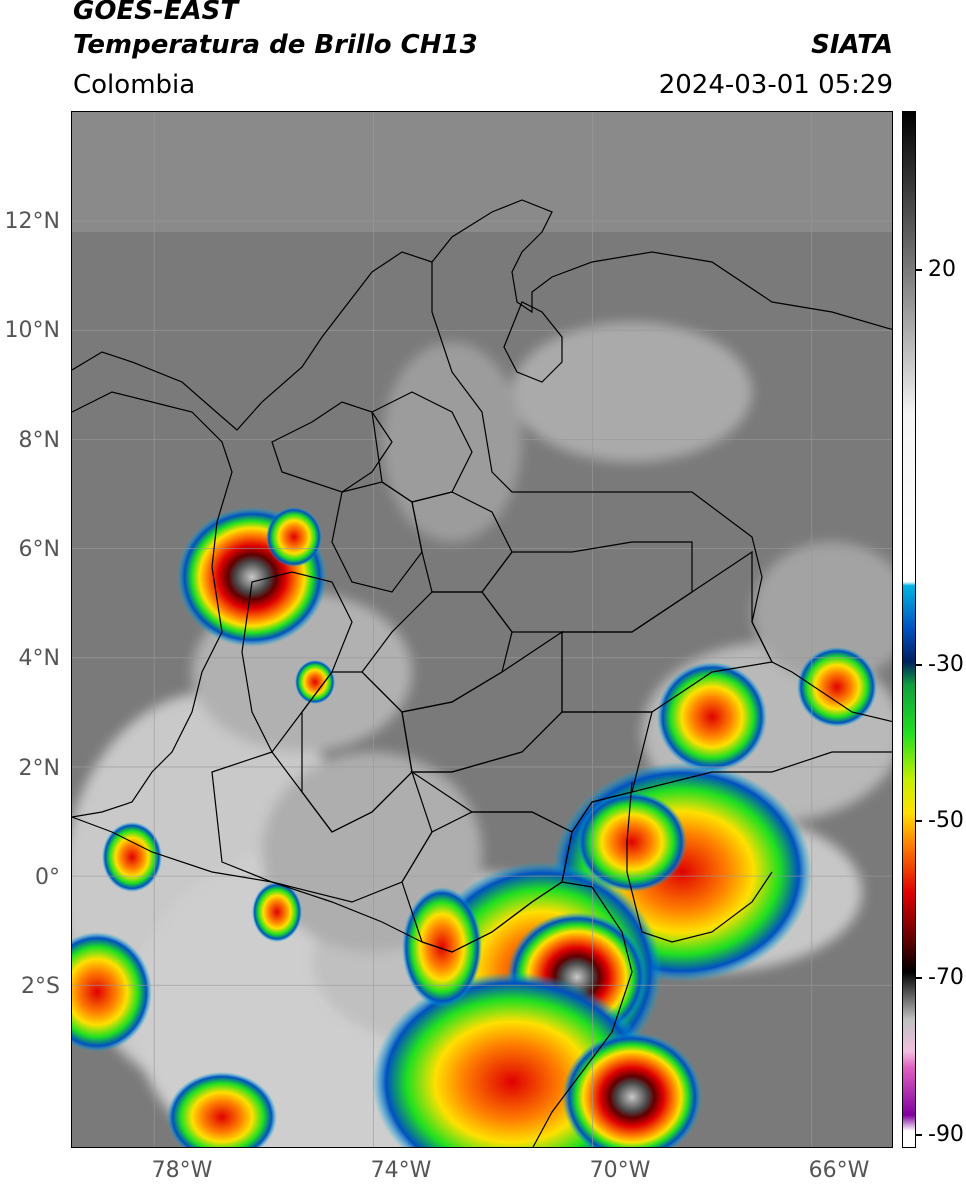  Describe the element at coordinates (39, 768) in the screenshot. I see `lat-label-2n: 2°N` at that location.